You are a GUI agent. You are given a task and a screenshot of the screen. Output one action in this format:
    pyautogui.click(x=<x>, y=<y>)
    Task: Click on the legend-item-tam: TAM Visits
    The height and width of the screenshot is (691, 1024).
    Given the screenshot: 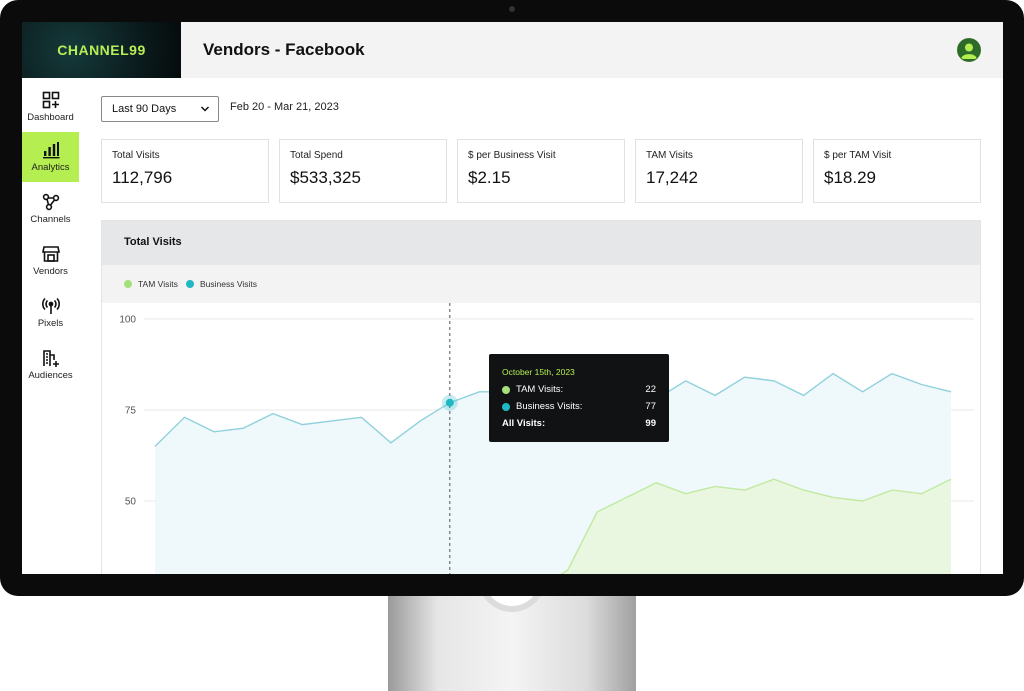 What is the action you would take?
    pyautogui.click(x=151, y=284)
    